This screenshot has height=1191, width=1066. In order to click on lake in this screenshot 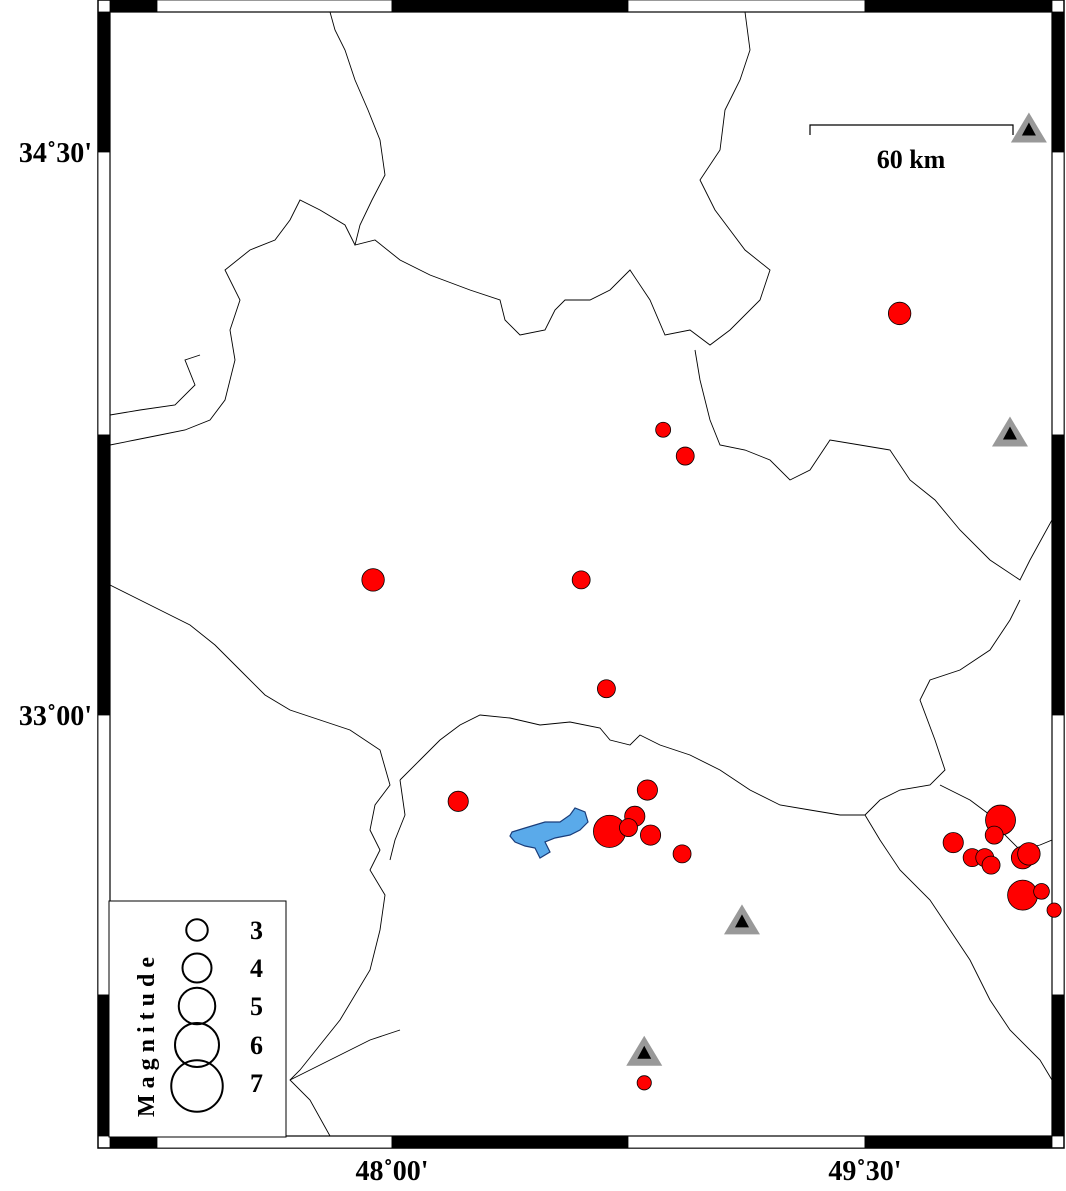, I will do `click(549, 833)`.